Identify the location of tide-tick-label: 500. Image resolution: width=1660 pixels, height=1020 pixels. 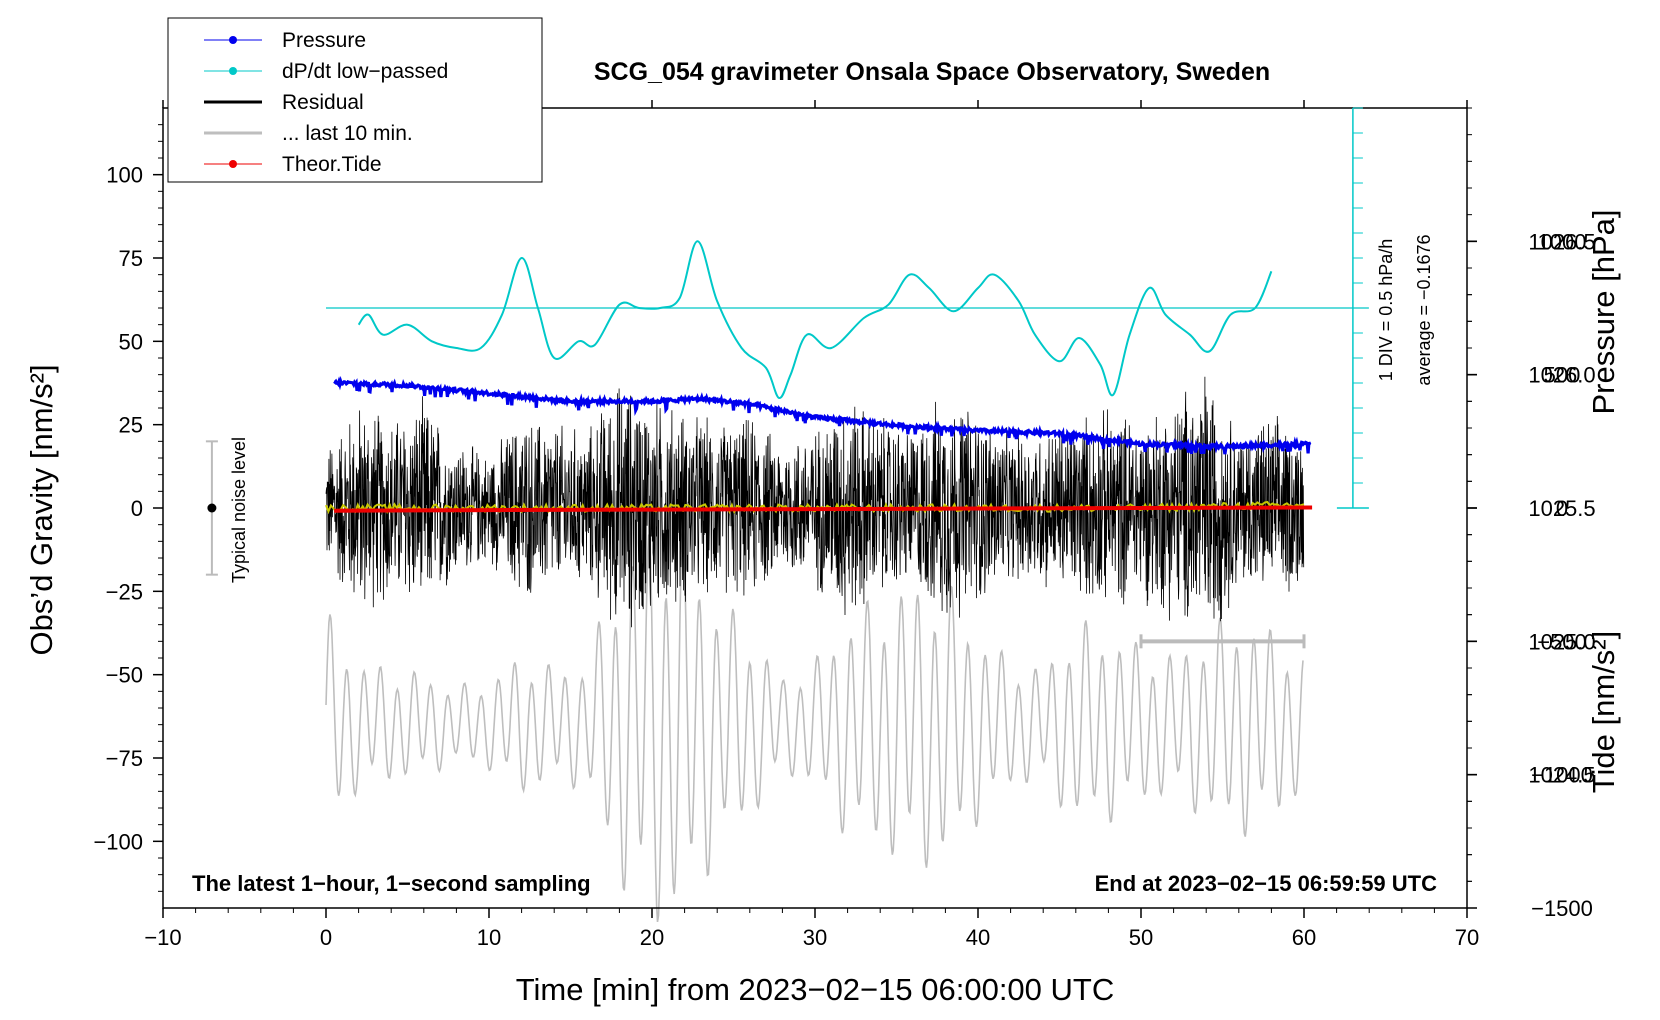
(1562, 375).